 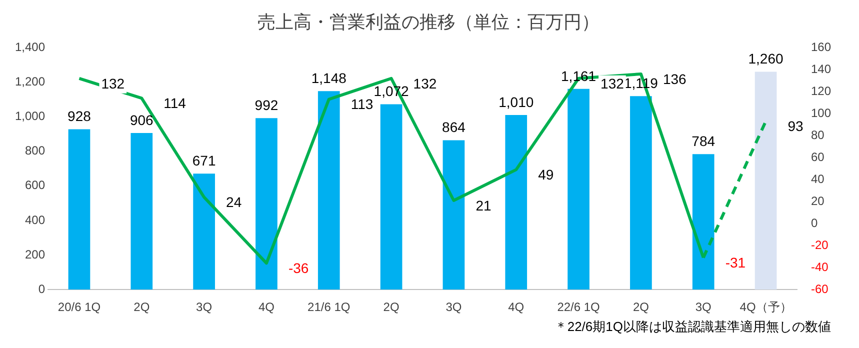 I want to click on y-tick-label: 1,000, so click(x=30, y=116).